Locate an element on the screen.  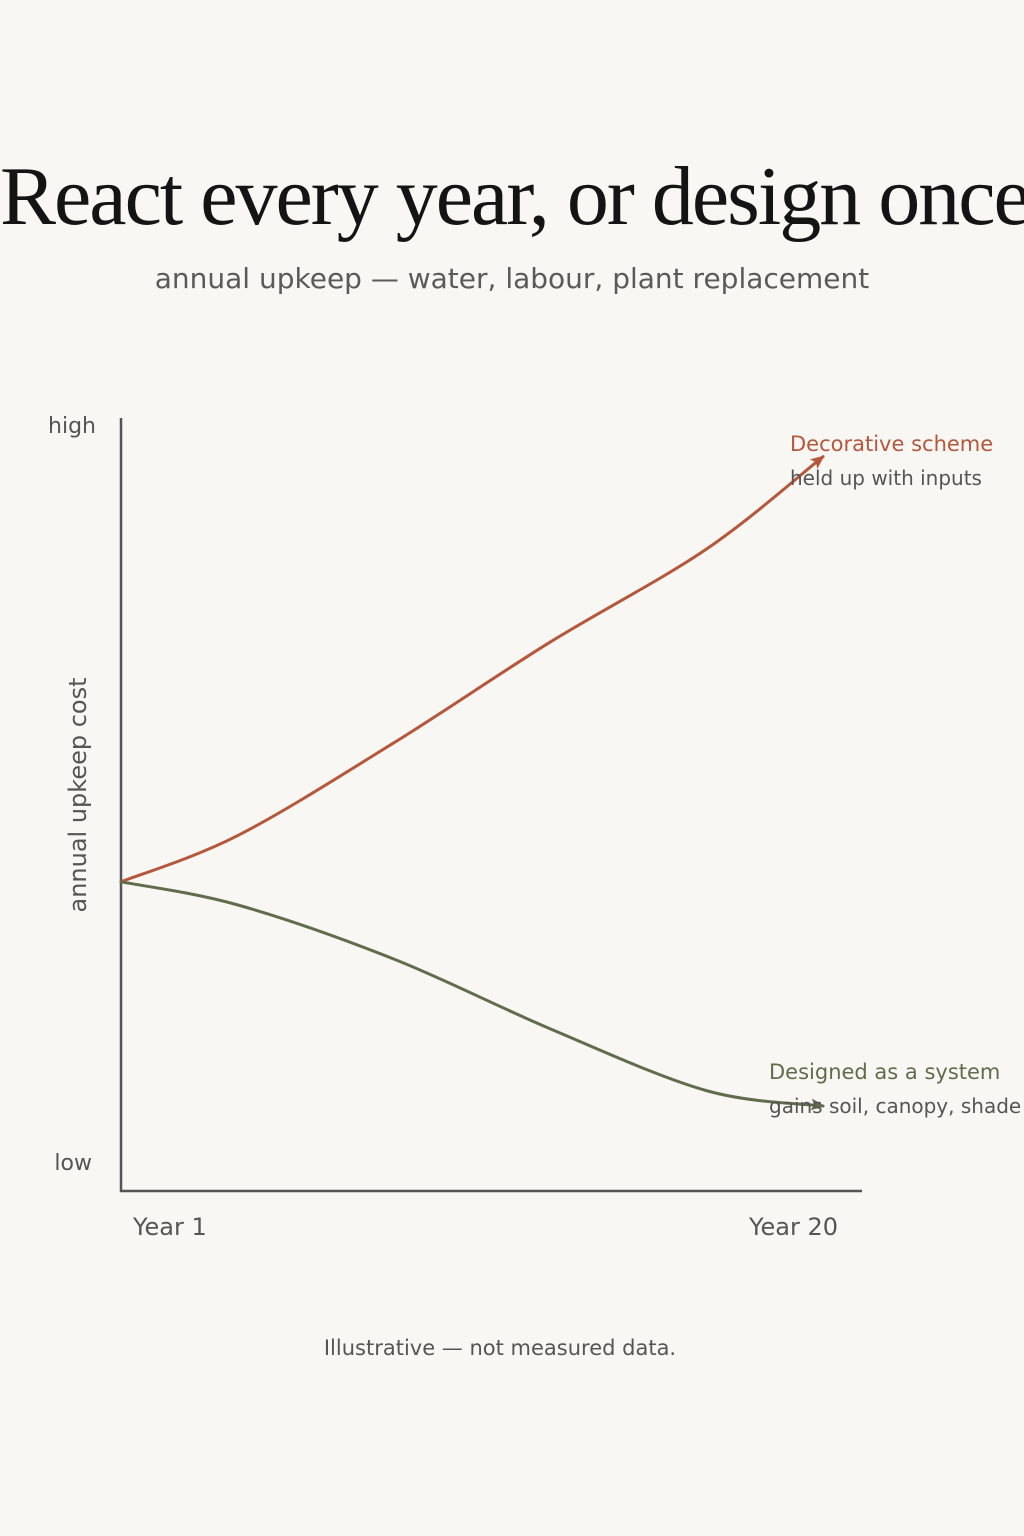
y-axis-label: annual upkeep cost is located at coordinates (78, 794).